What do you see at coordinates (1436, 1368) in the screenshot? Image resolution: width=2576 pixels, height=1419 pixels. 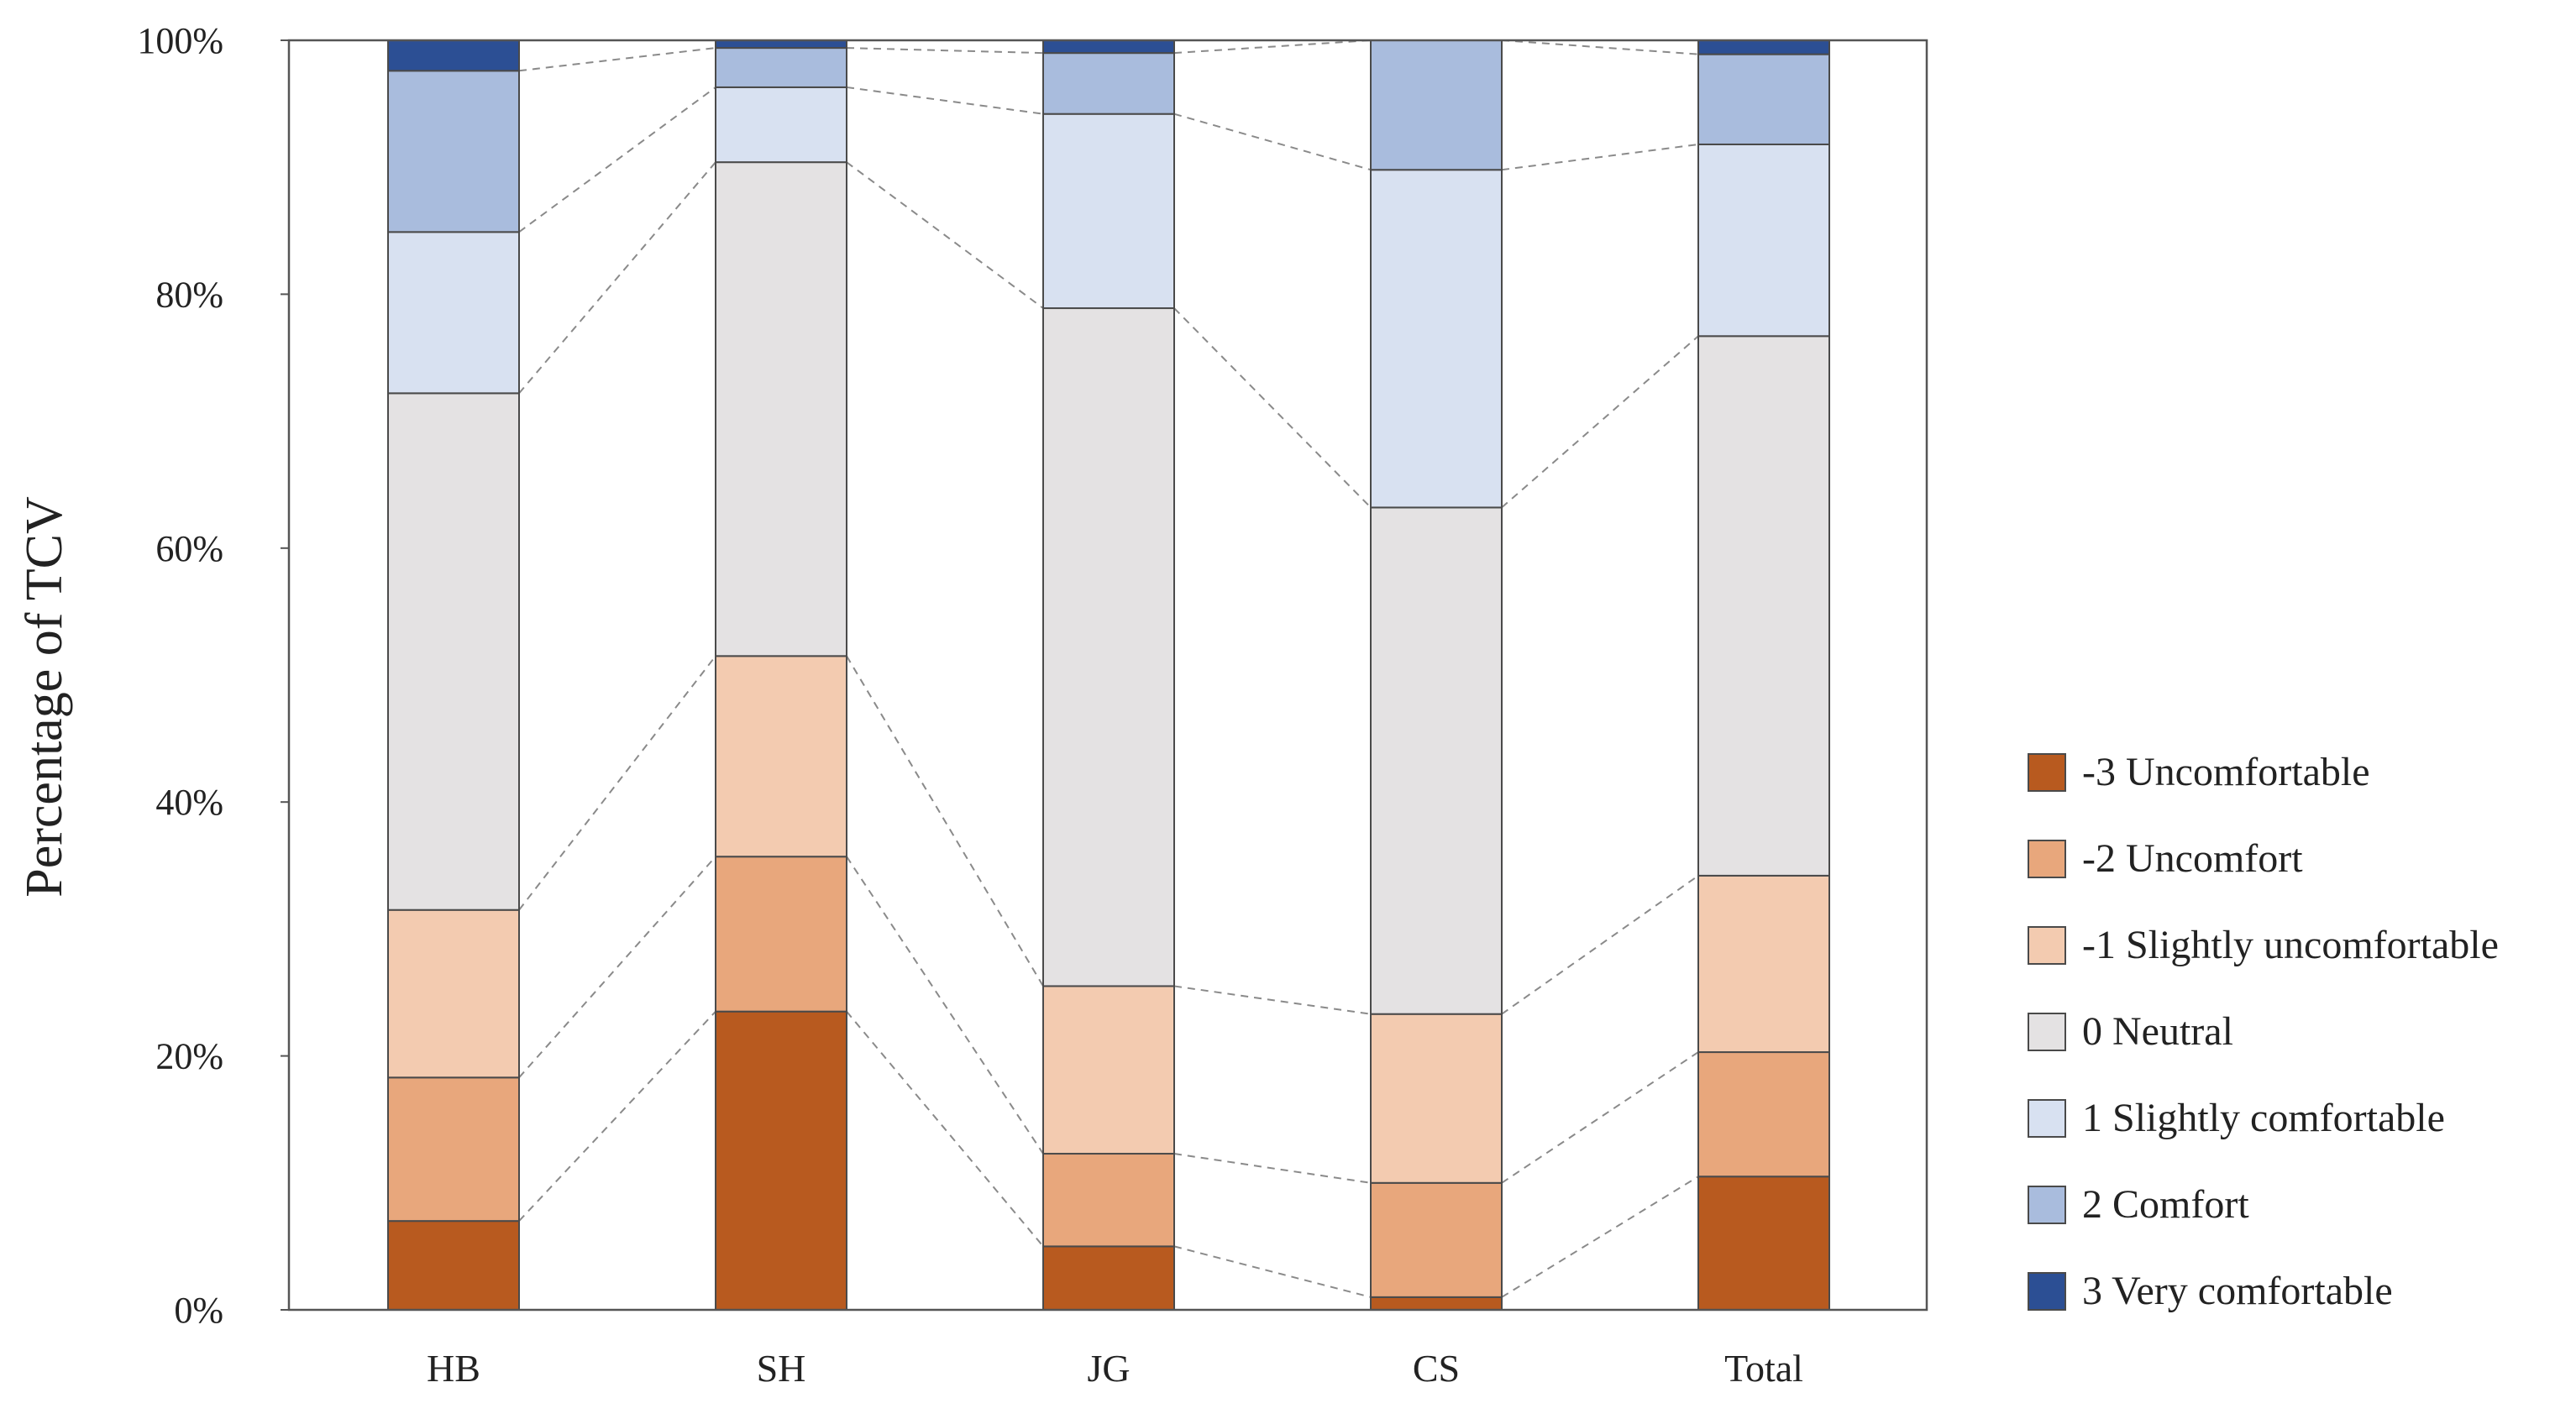 I see `x-tick-label: CS` at bounding box center [1436, 1368].